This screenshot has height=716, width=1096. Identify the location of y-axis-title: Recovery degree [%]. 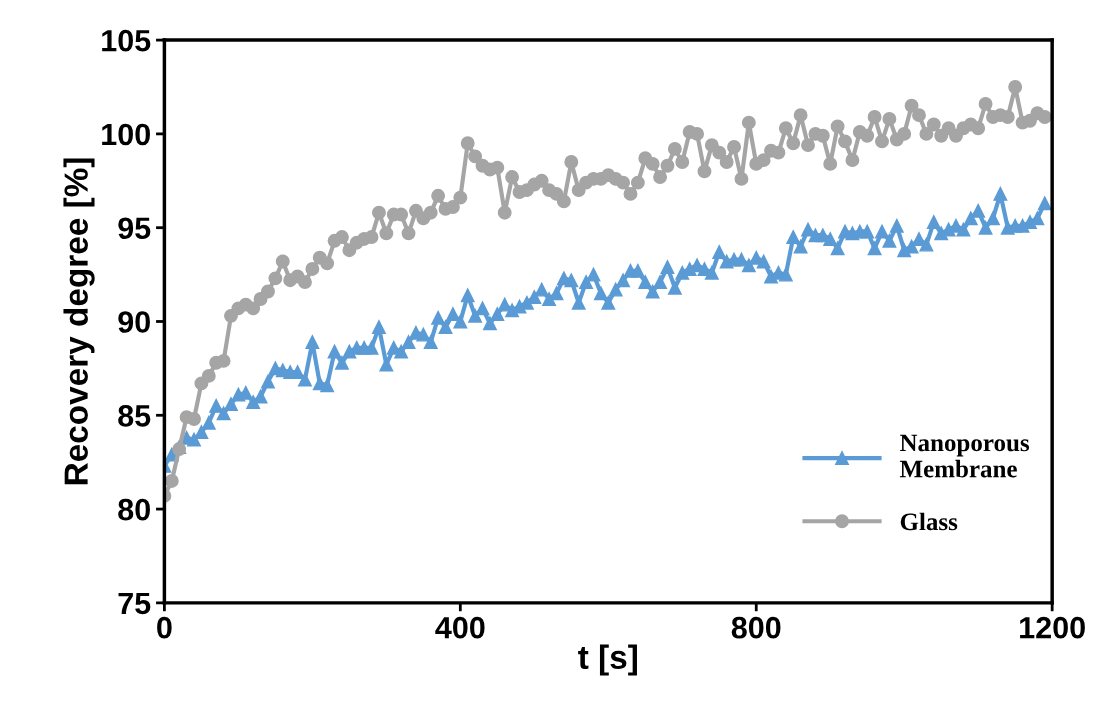
(79, 321).